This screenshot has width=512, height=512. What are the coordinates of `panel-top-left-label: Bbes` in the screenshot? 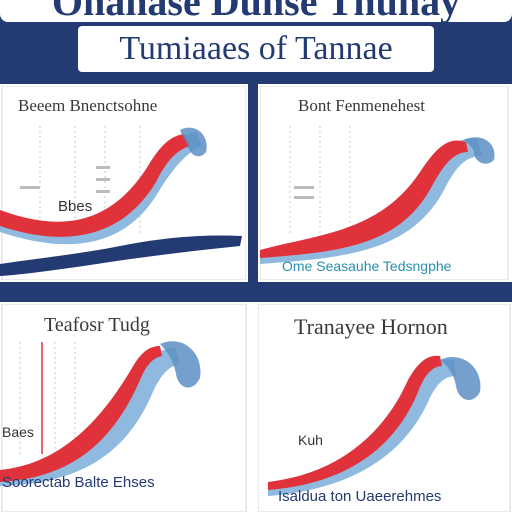 It's located at (75, 206).